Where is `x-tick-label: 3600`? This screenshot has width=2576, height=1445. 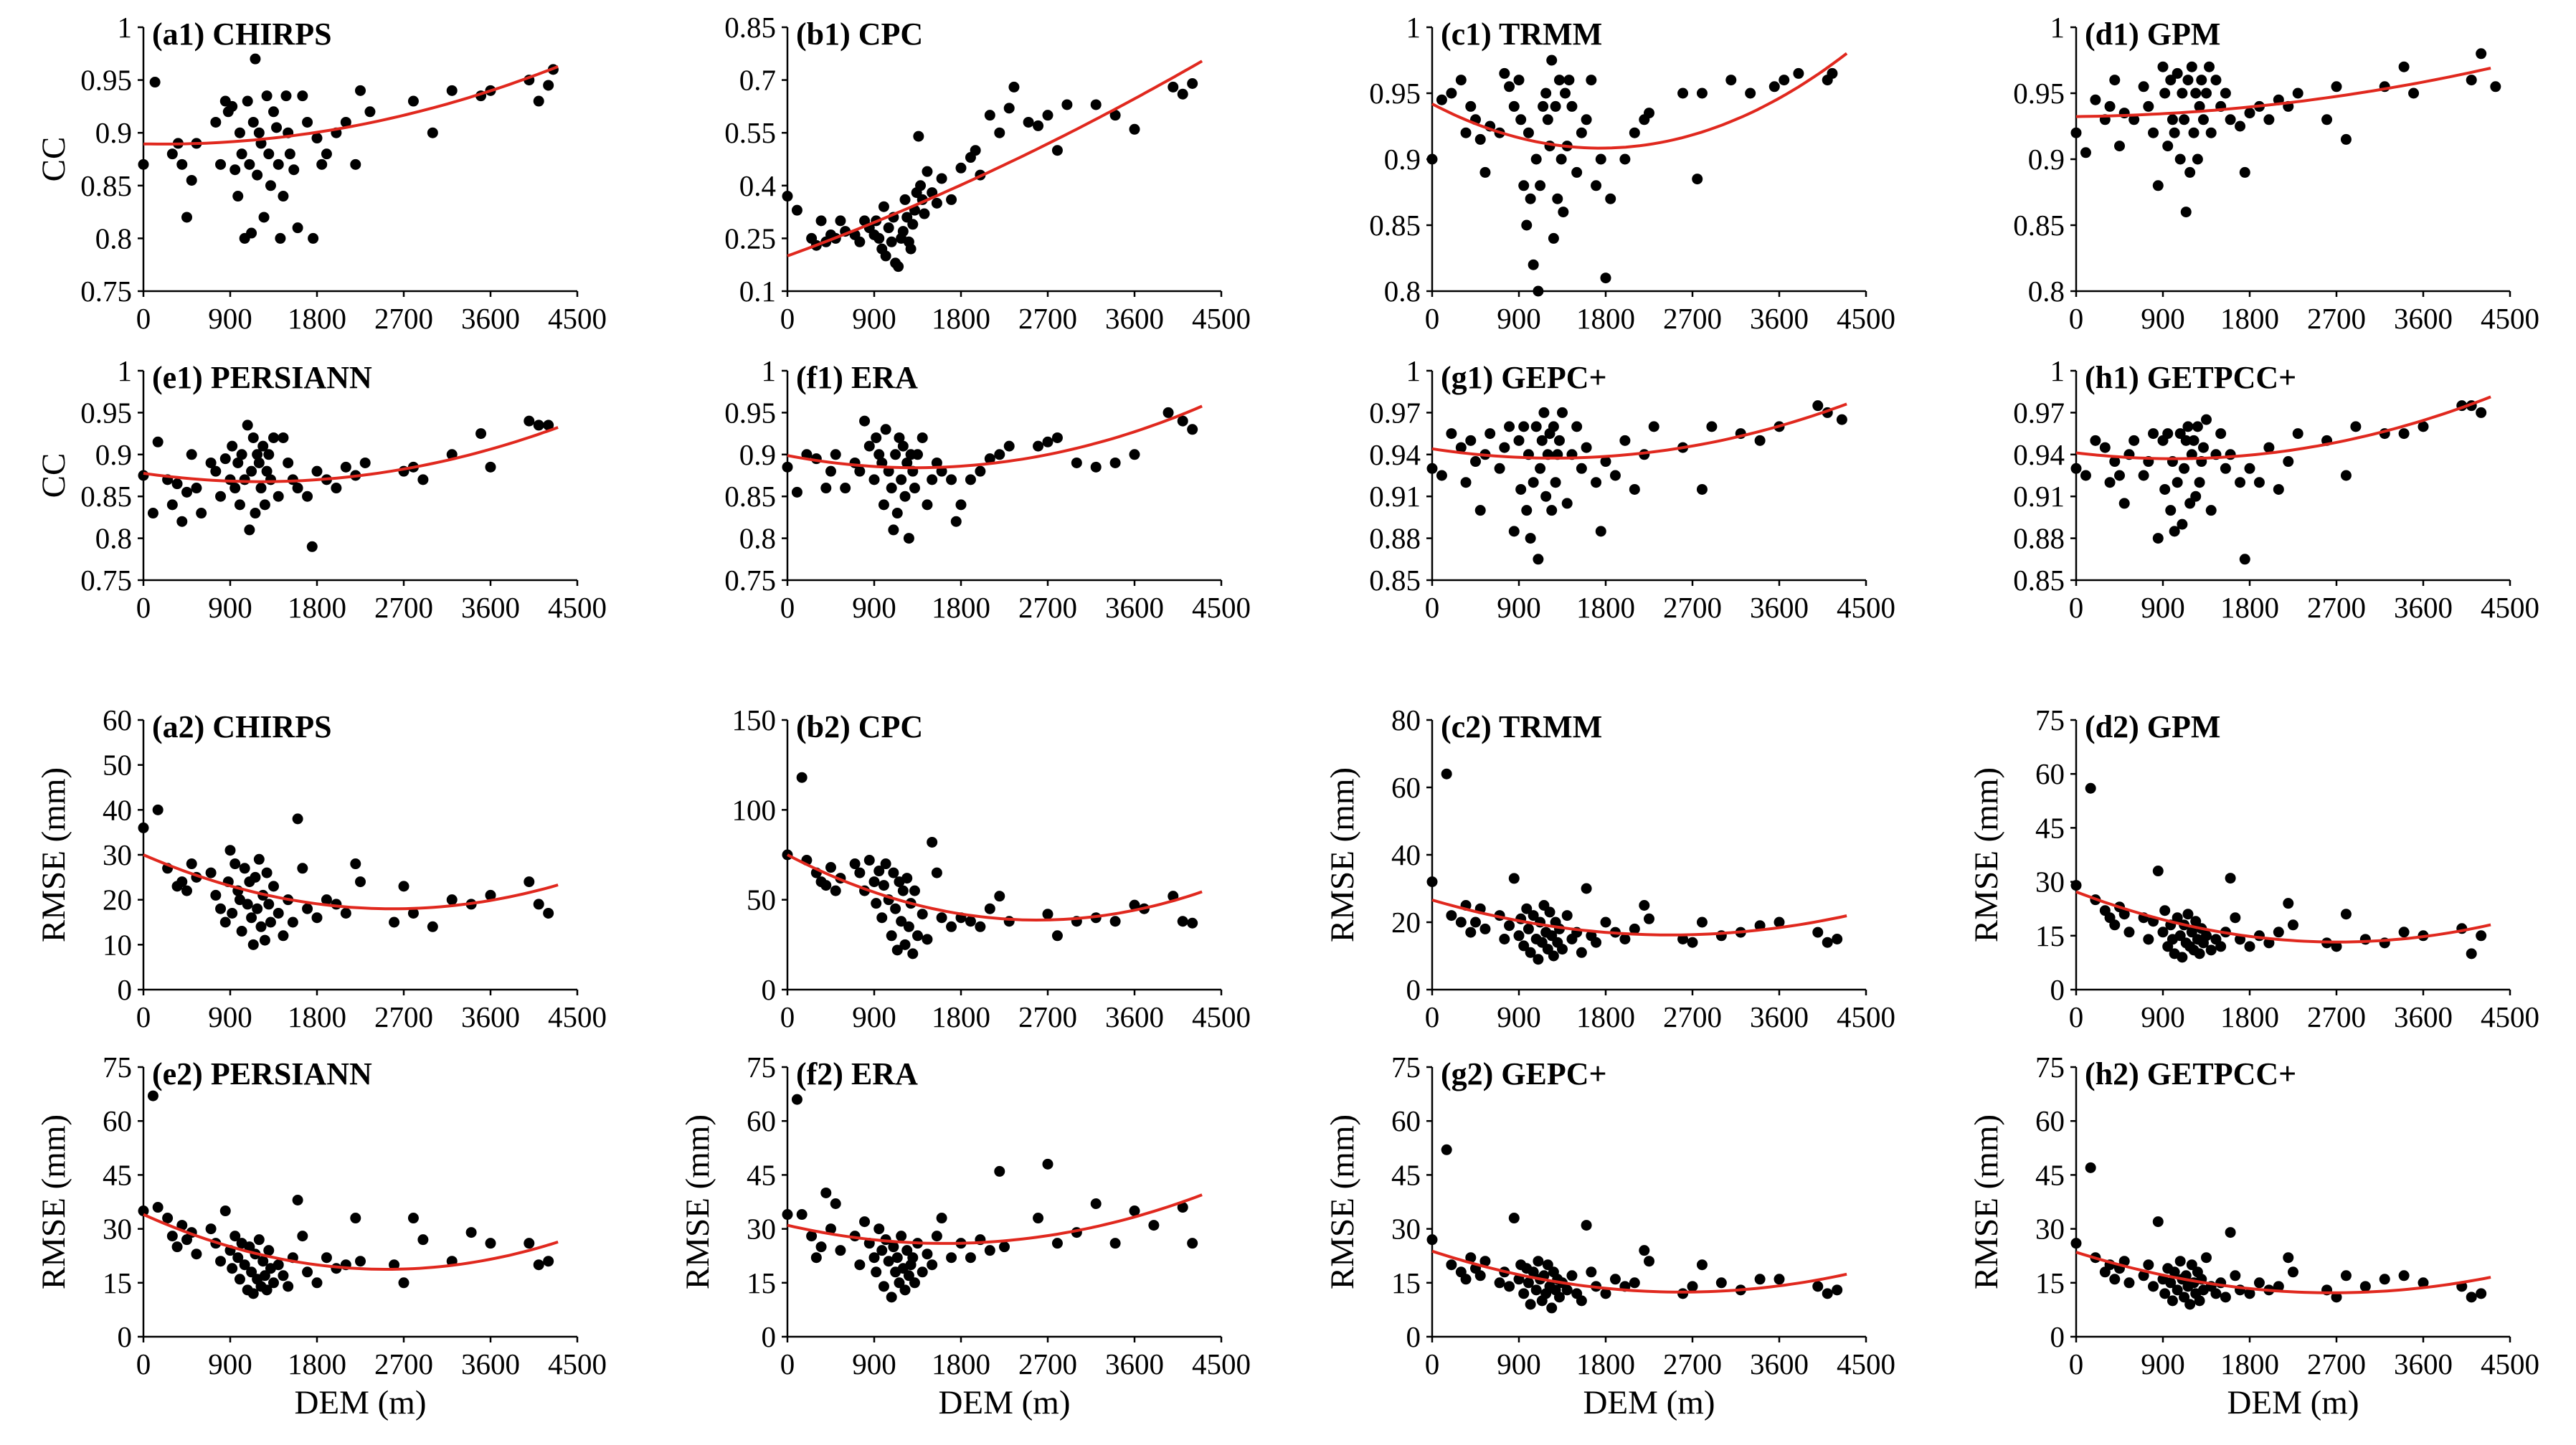
x-tick-label: 3600 is located at coordinates (1779, 607).